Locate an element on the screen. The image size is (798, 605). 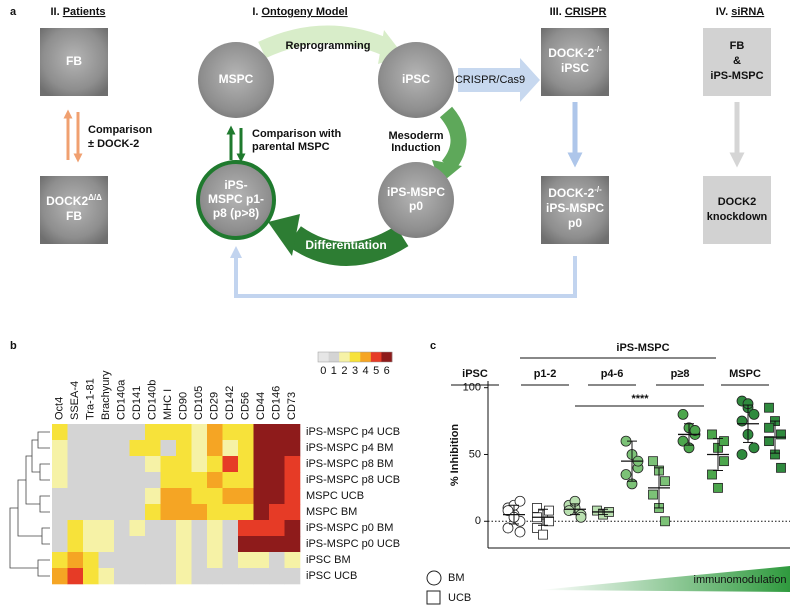
label: **** is located at coordinates (640, 399).